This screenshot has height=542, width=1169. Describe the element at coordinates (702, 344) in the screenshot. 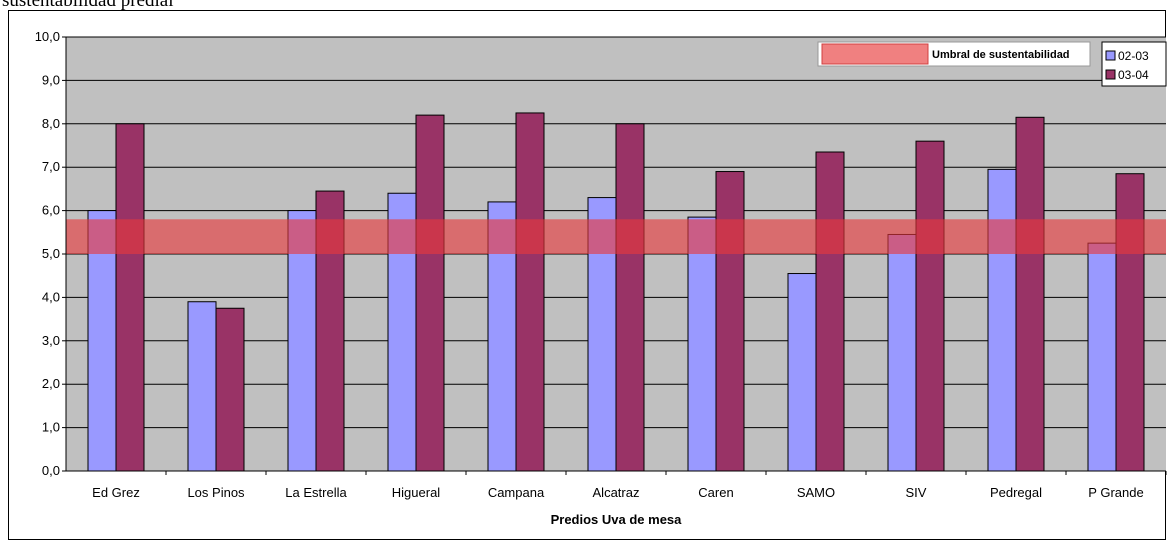

I see `bar-02-03-caren` at that location.